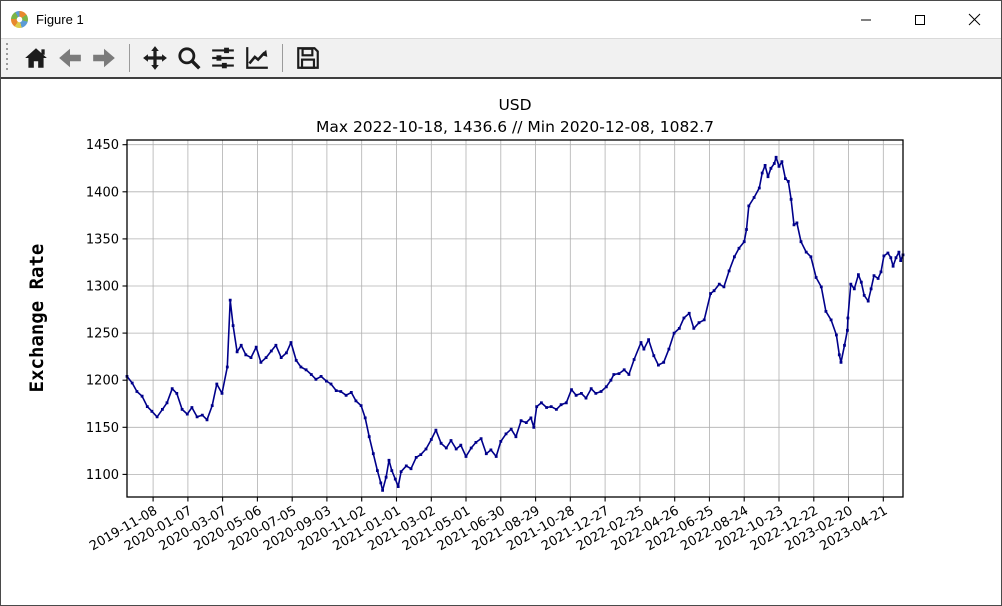  I want to click on sliders-icon, so click(223, 58).